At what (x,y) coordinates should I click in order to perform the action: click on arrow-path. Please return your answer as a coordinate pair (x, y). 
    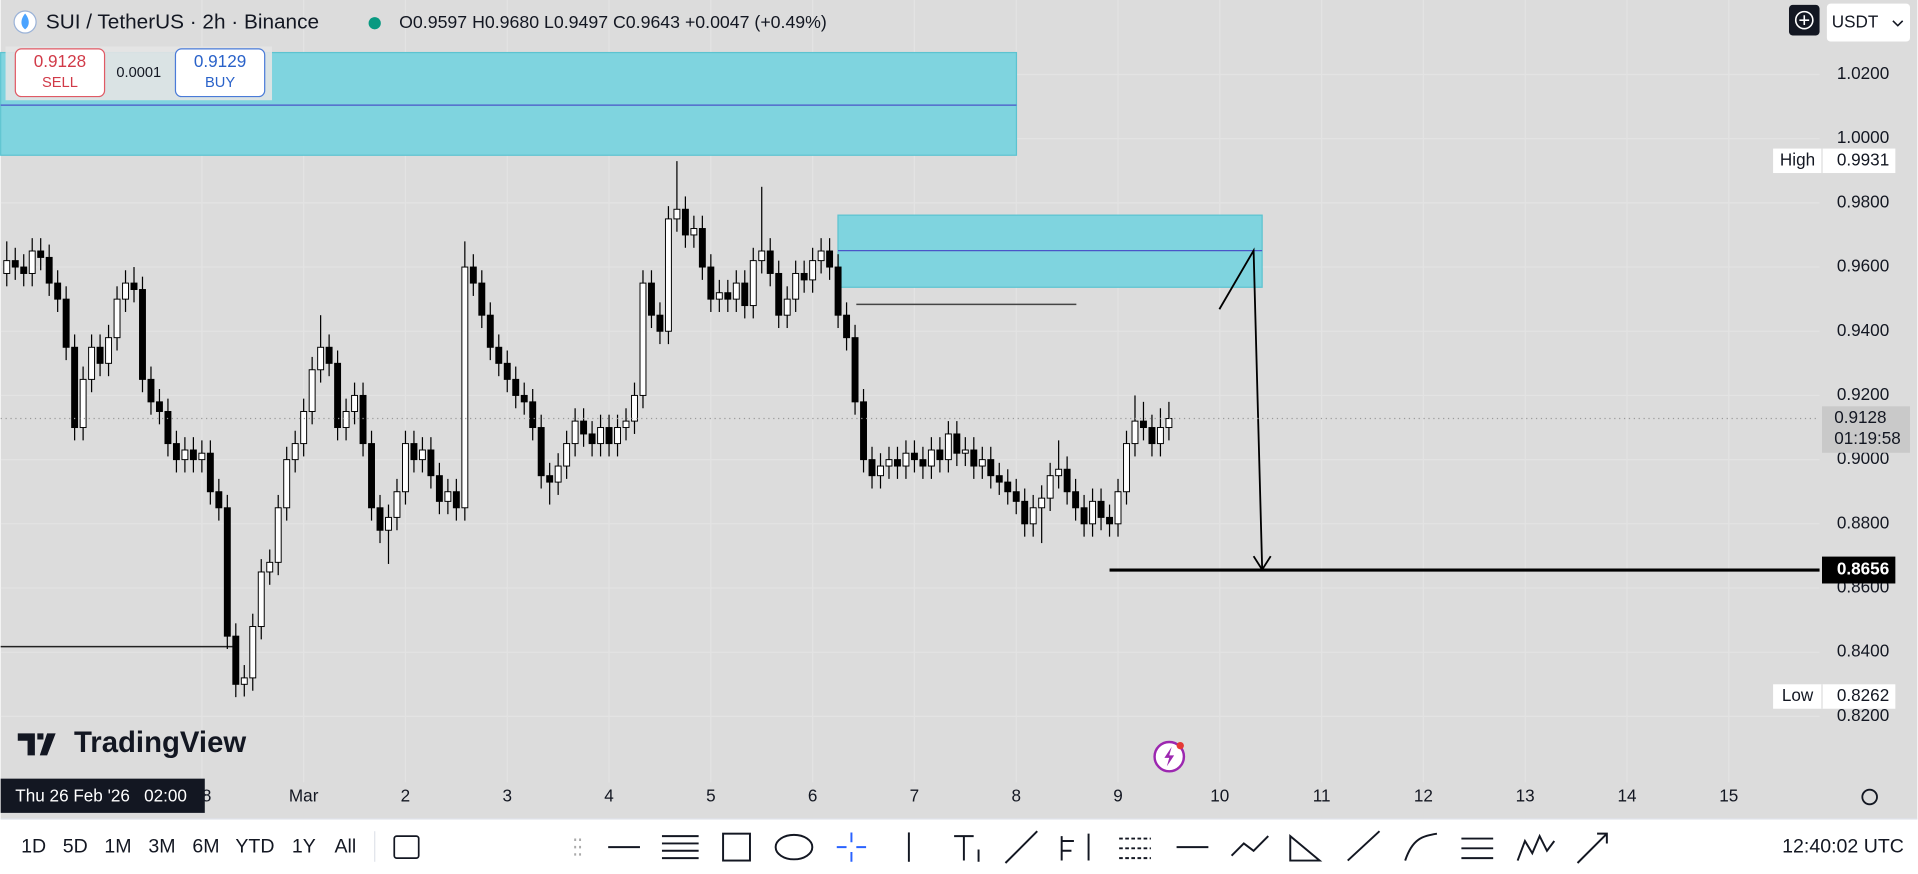
    Looking at the image, I should click on (1241, 408).